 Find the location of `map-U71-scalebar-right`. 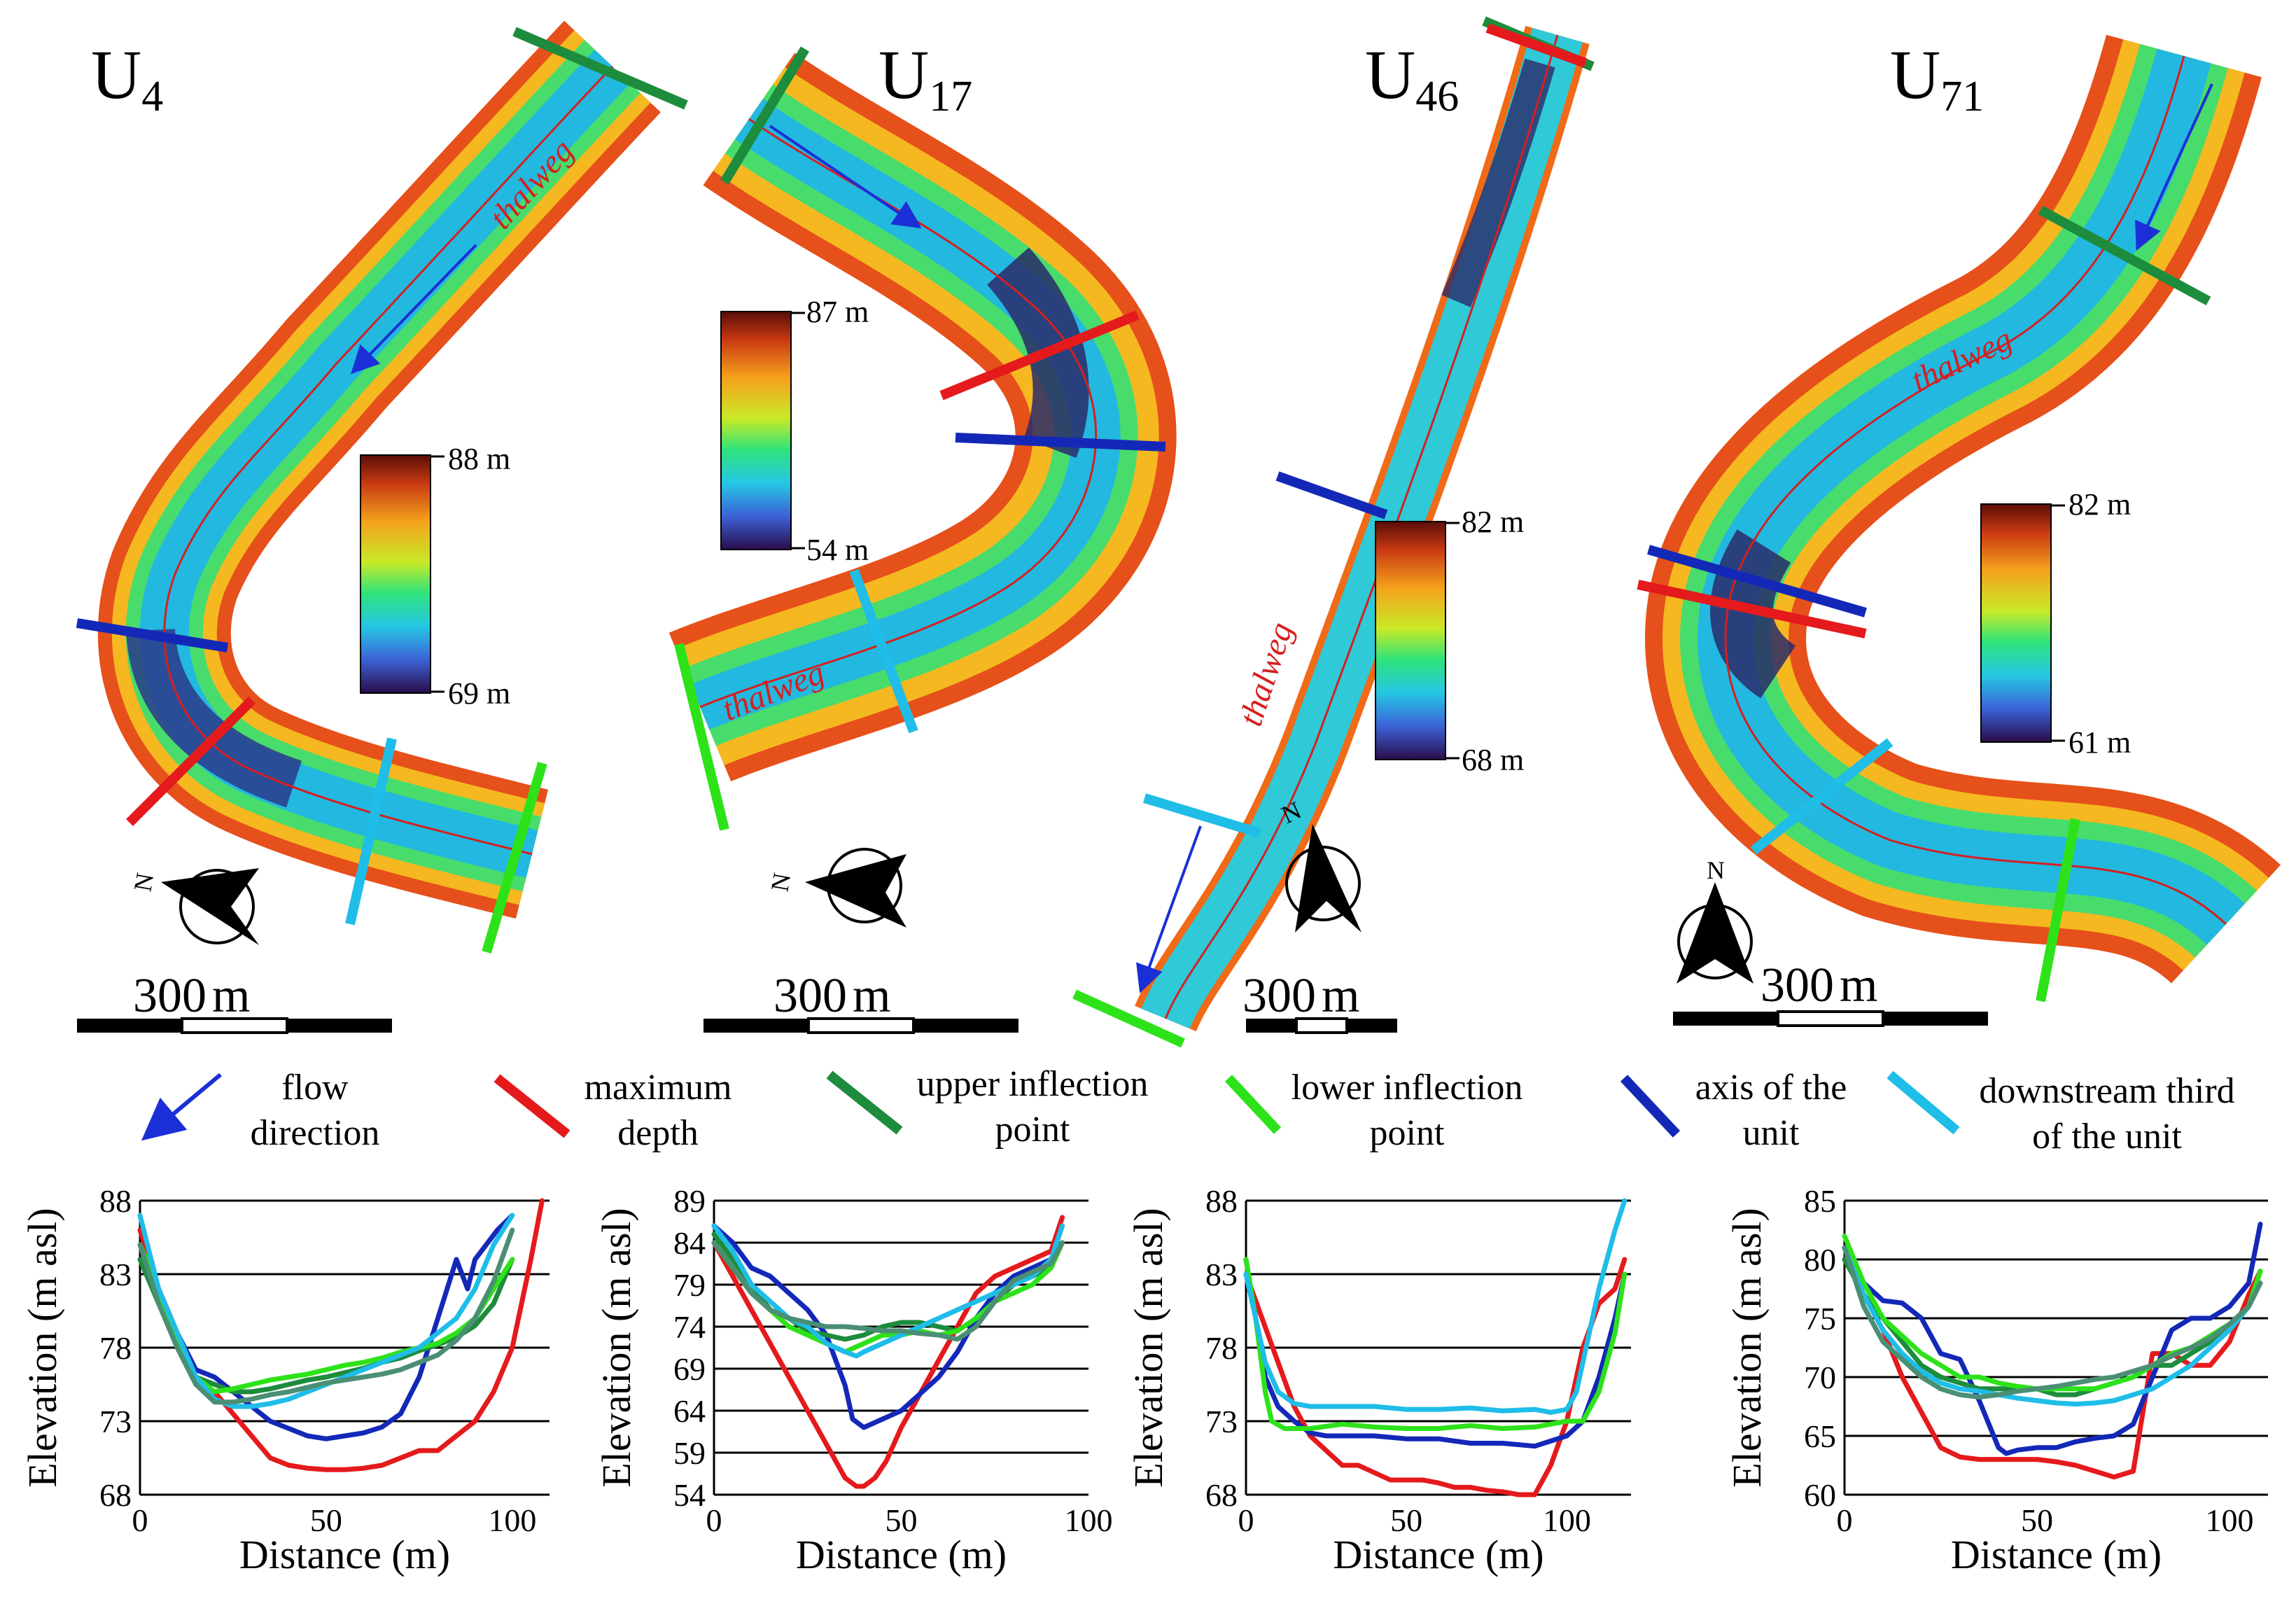

map-U71-scalebar-right is located at coordinates (1935, 1019).